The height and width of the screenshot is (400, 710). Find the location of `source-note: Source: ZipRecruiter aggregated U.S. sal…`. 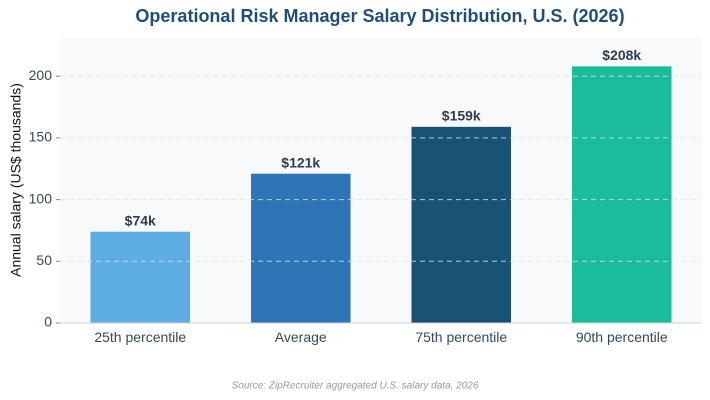

source-note: Source: ZipRecruiter aggregated U.S. sal… is located at coordinates (355, 386).